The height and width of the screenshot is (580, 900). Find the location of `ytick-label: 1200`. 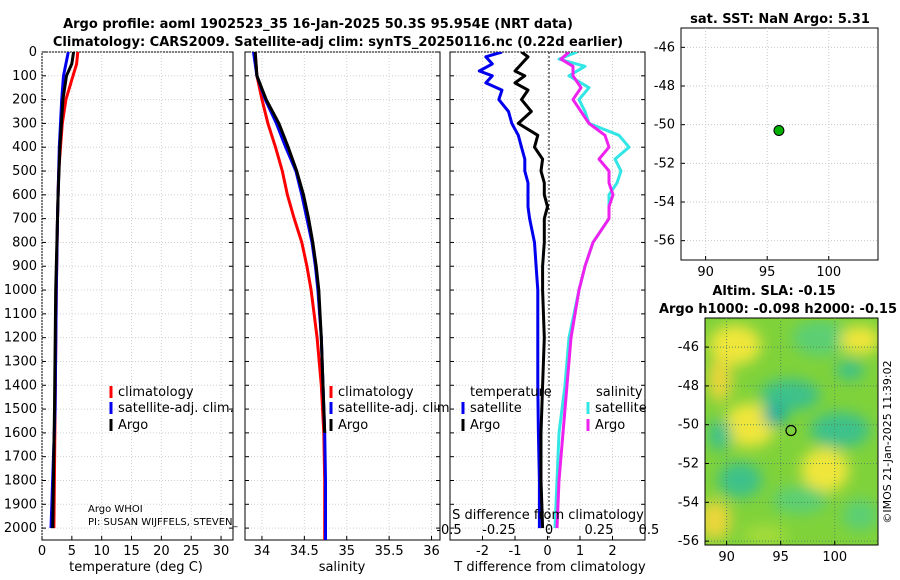

ytick-label: 1200 is located at coordinates (20, 338).